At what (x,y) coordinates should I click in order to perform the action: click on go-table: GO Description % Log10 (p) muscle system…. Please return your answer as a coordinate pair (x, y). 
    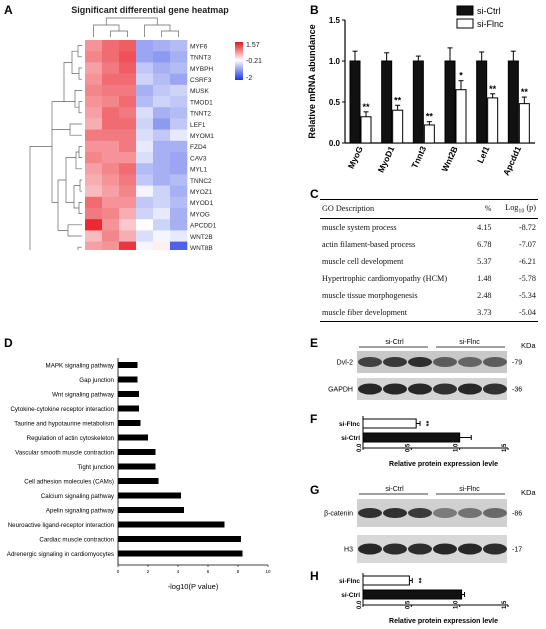
    Looking at the image, I should click on (429, 260).